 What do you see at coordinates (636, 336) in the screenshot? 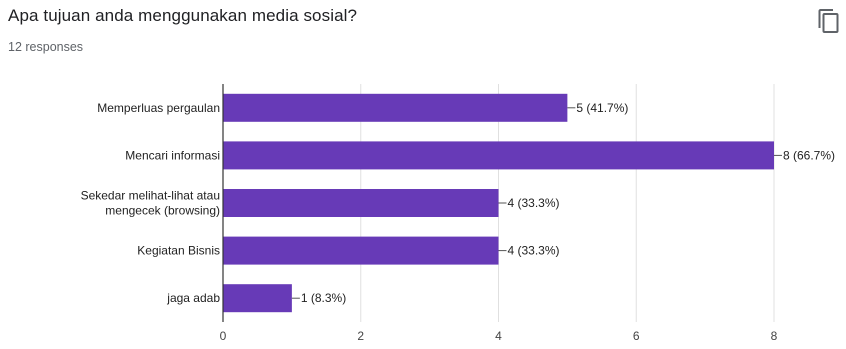
I see `x-tick-label: 6` at bounding box center [636, 336].